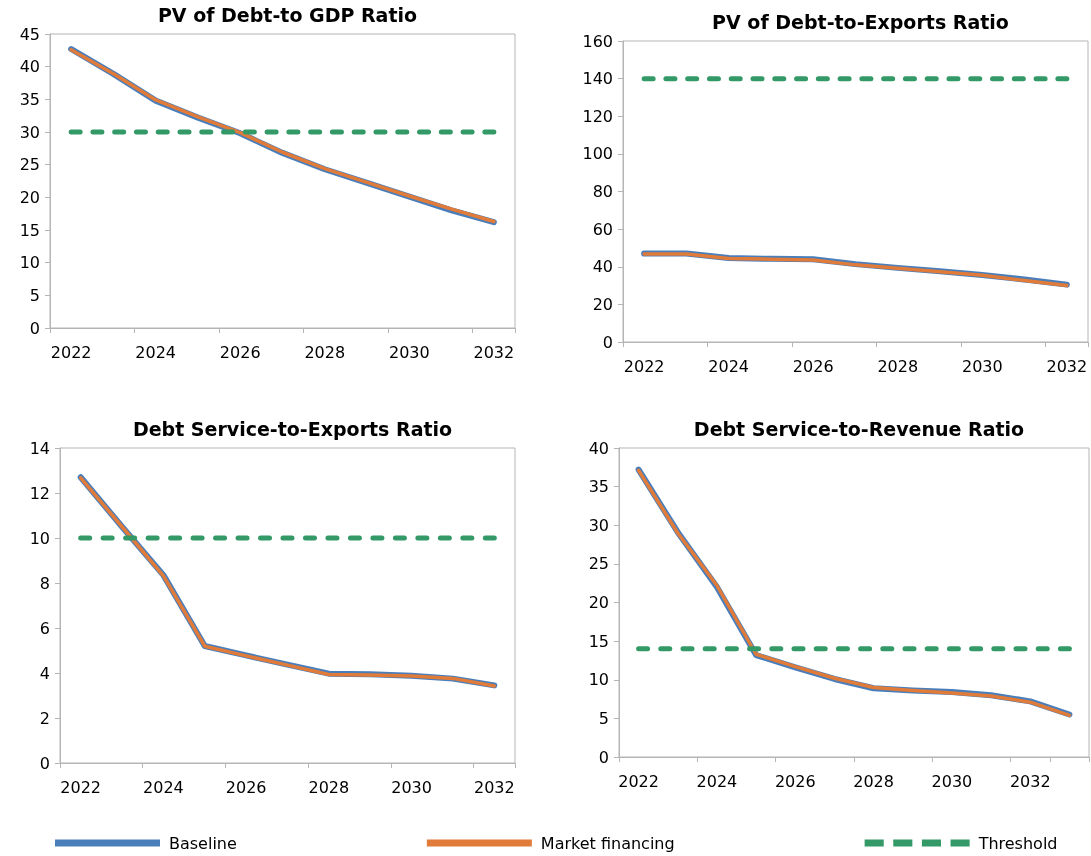  What do you see at coordinates (44, 628) in the screenshot?
I see `y-tick-label: 6` at bounding box center [44, 628].